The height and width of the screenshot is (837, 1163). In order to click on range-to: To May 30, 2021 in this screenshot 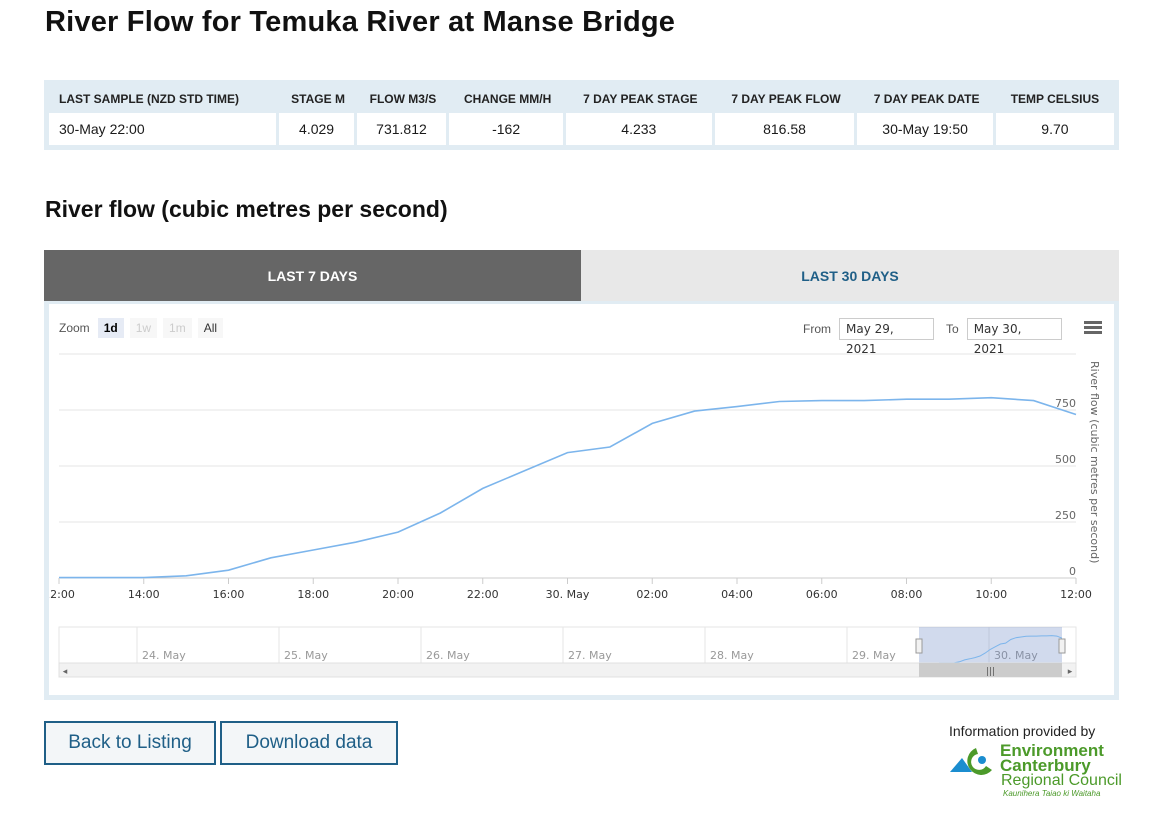, I will do `click(1004, 337)`.